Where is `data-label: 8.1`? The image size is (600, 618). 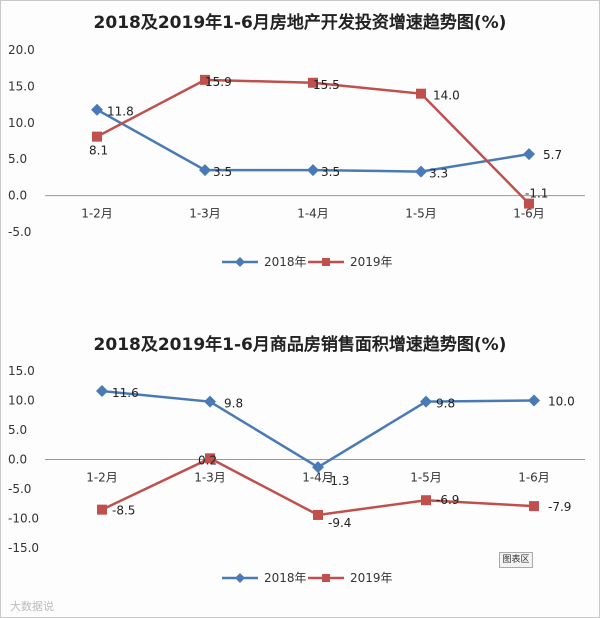
data-label: 8.1 is located at coordinates (98, 151).